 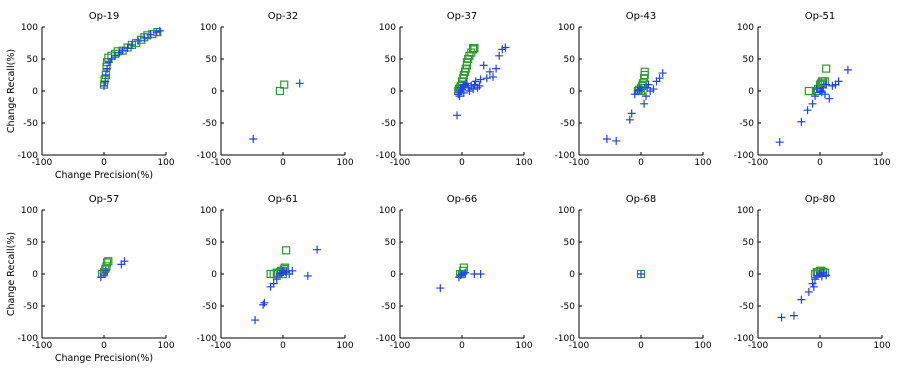 I want to click on x-axis-label: Change Precision(%), so click(x=104, y=358).